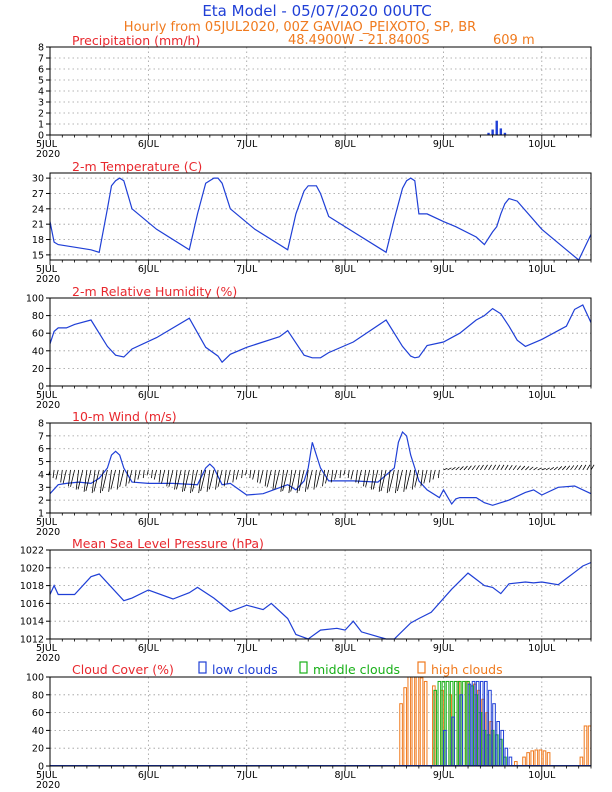 The image size is (612, 792). I want to click on wind-xtick-label: 5JUL, so click(47, 522).